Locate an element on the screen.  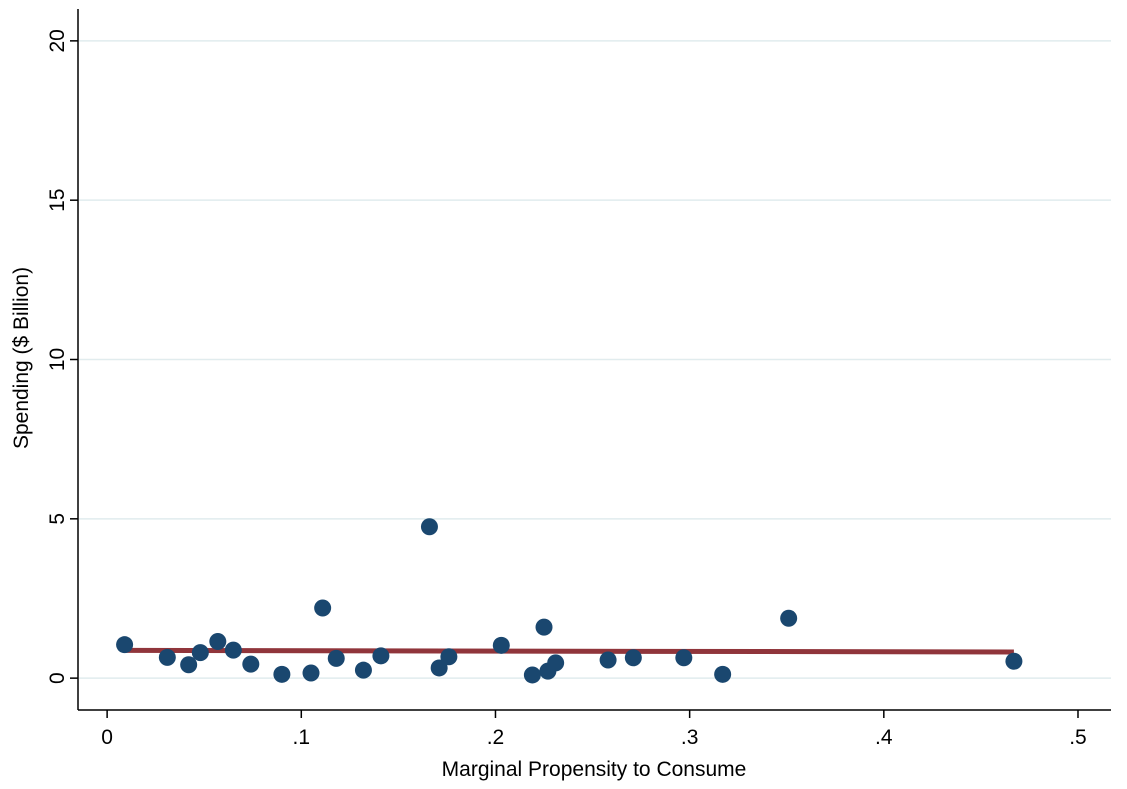
x-axis-ticks: 0 .1 .2 .3 .4 .5 is located at coordinates (594, 729).